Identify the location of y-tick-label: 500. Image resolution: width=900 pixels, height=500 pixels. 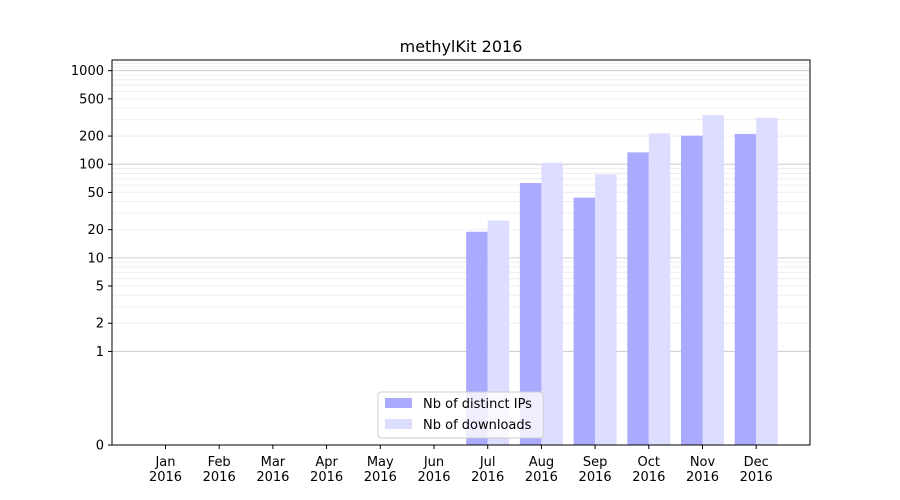
(91, 99).